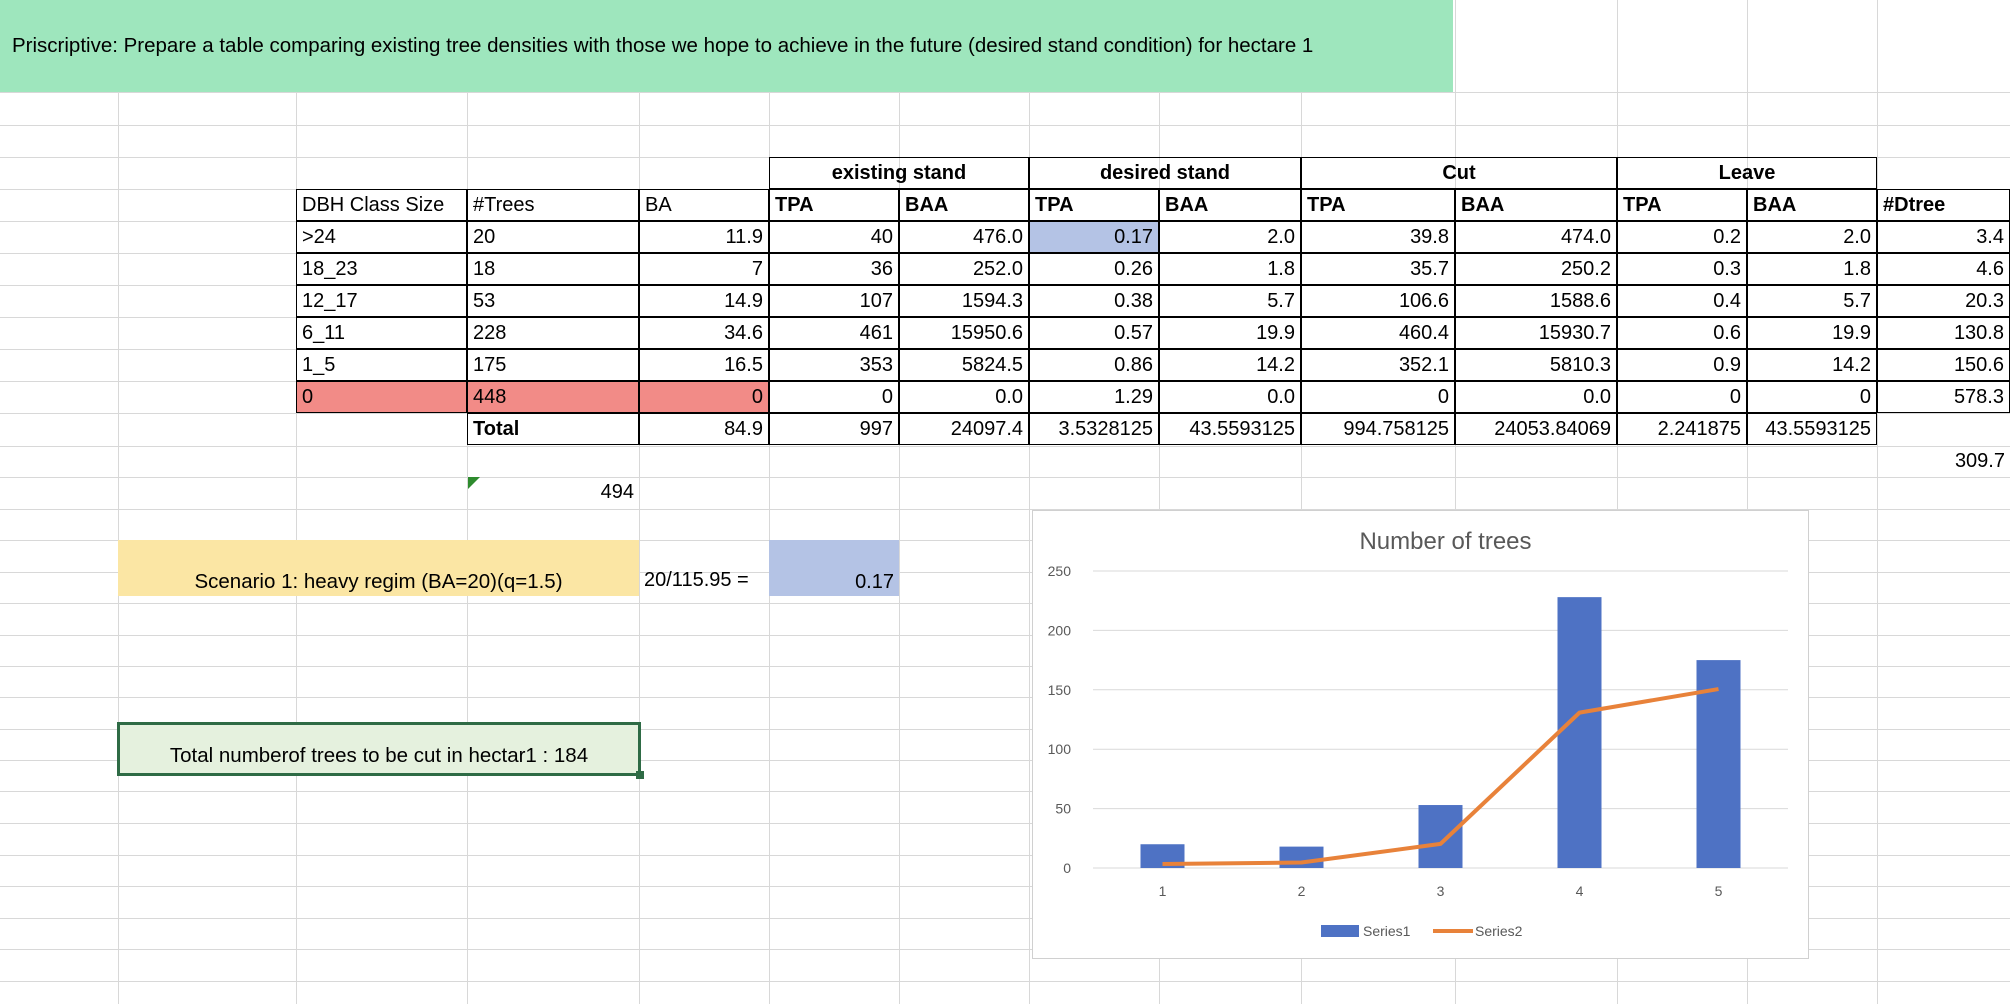 The height and width of the screenshot is (1004, 2010). I want to click on table-cell: 5824.5, so click(964, 365).